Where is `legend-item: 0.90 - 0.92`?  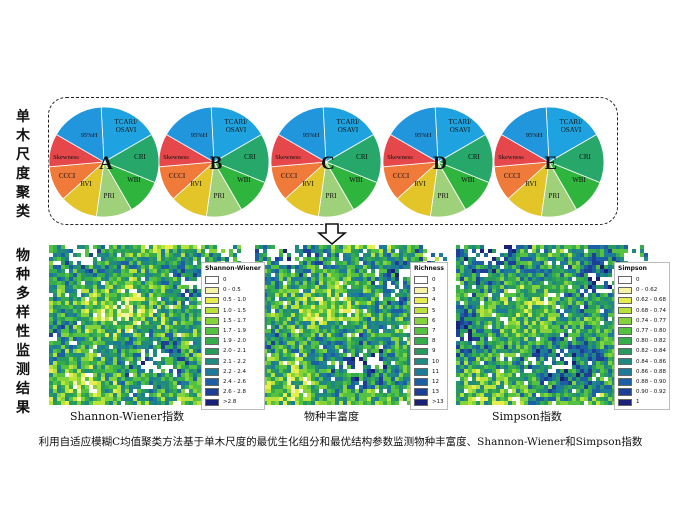
legend-item: 0.90 - 0.92 is located at coordinates (642, 392).